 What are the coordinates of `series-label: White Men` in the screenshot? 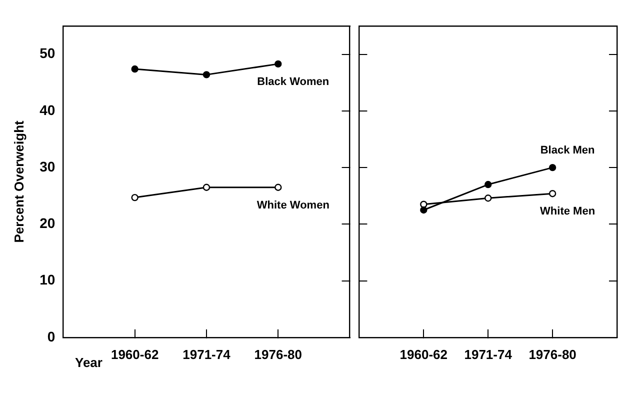 It's located at (568, 212).